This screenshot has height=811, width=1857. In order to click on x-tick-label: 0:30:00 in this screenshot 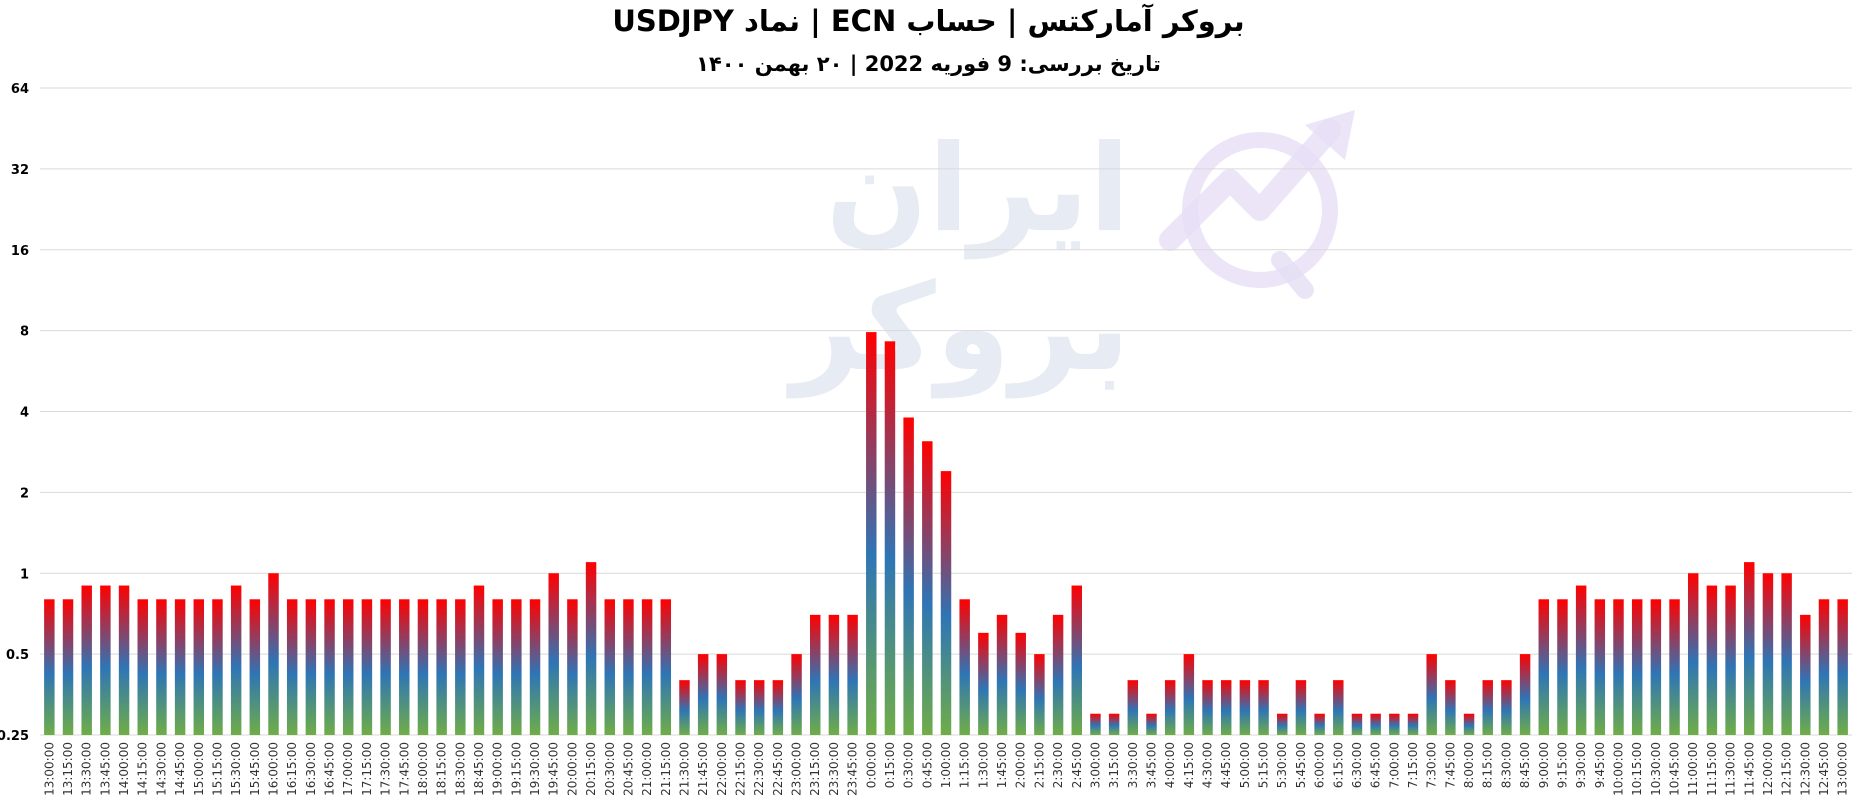, I will do `click(909, 765)`.